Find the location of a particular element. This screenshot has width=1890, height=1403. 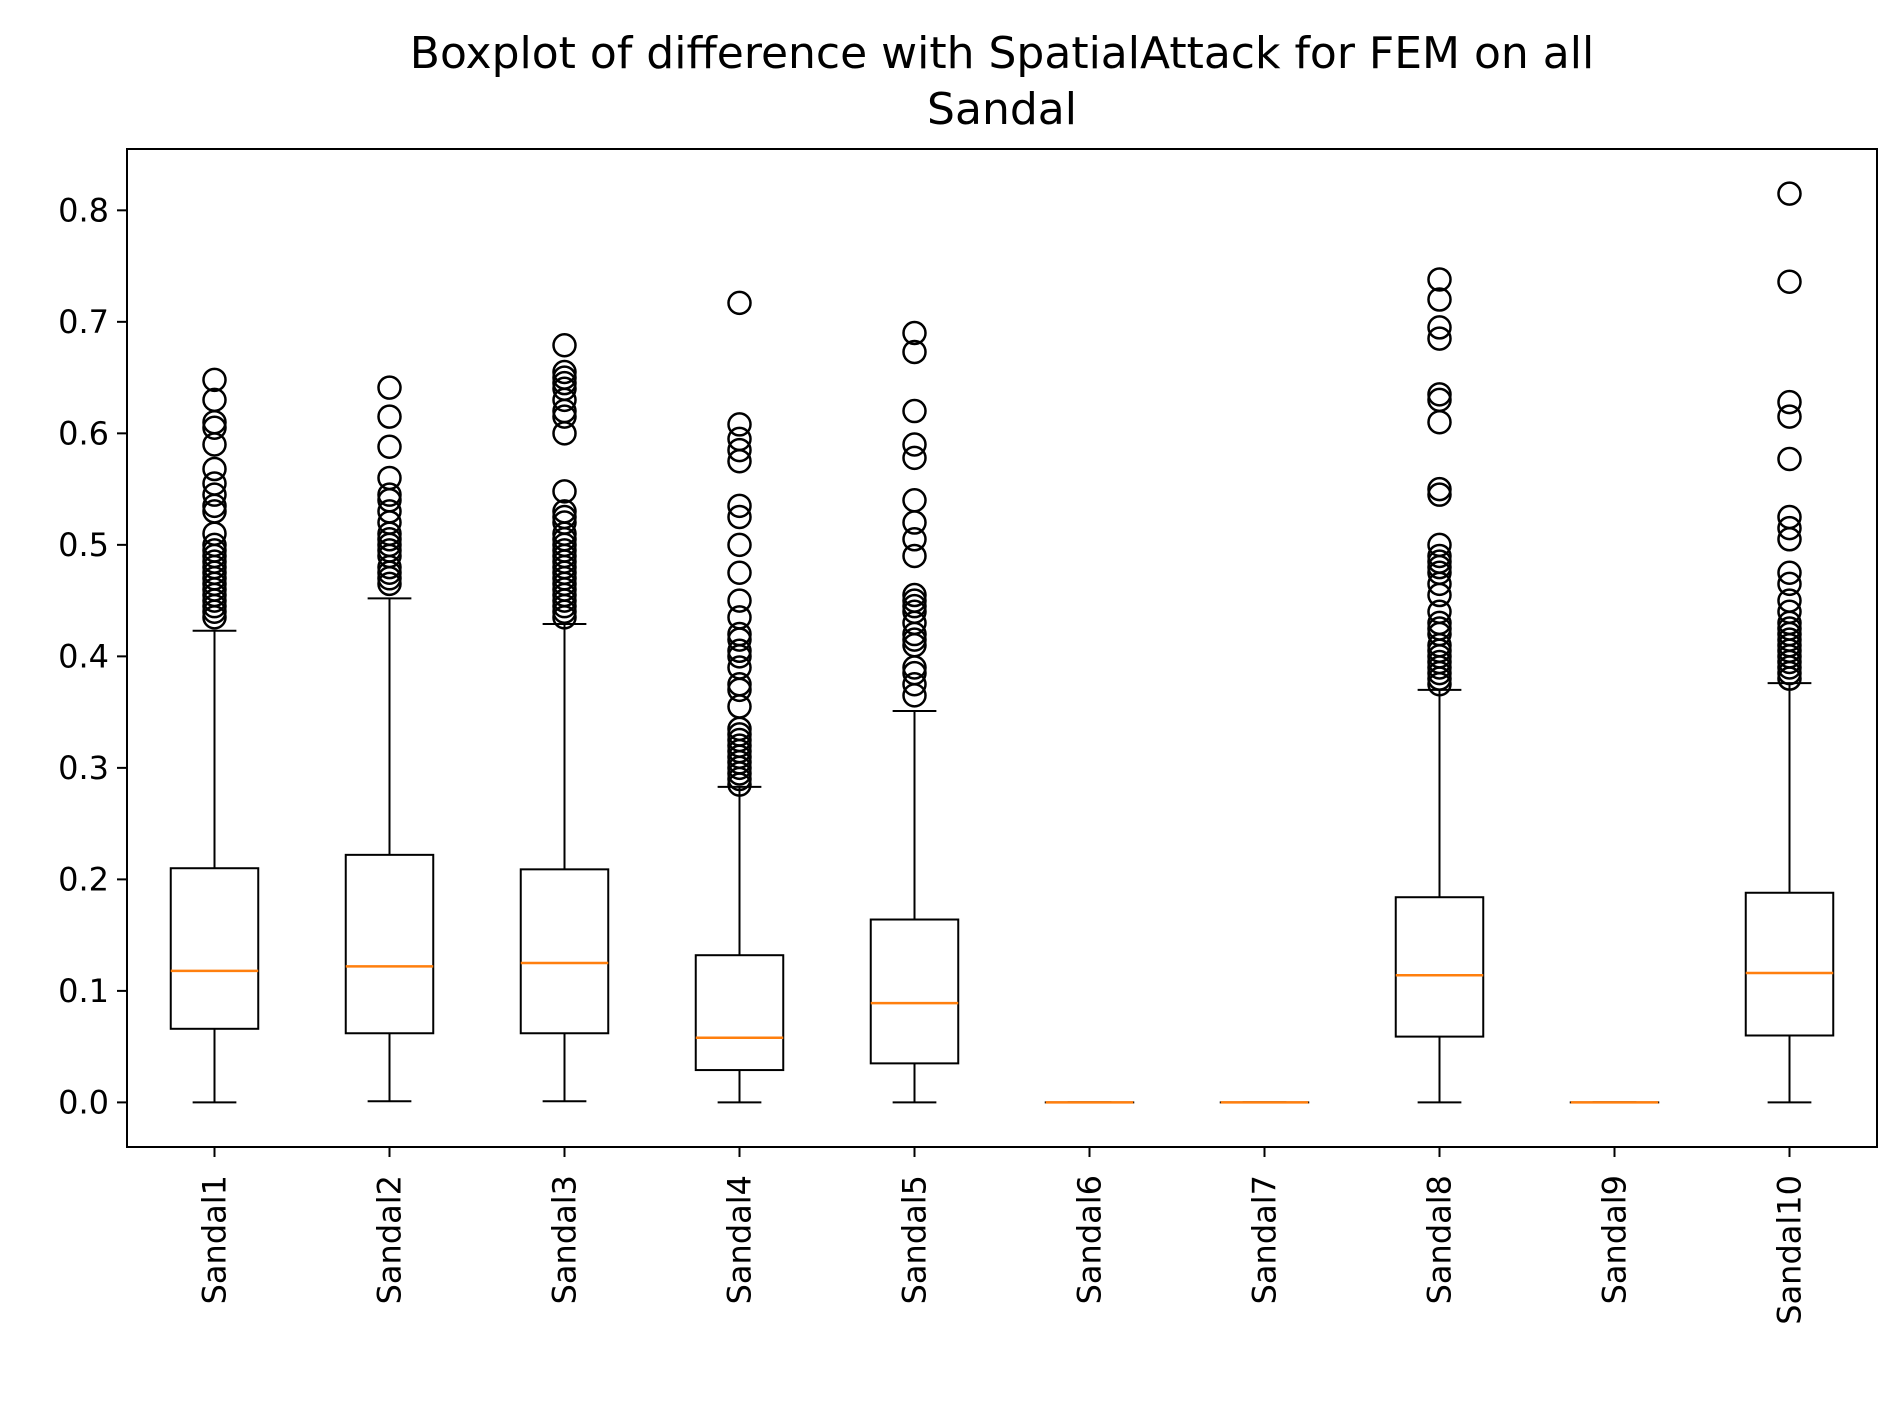

y-tick-label: 0.0 is located at coordinates (83, 1102).